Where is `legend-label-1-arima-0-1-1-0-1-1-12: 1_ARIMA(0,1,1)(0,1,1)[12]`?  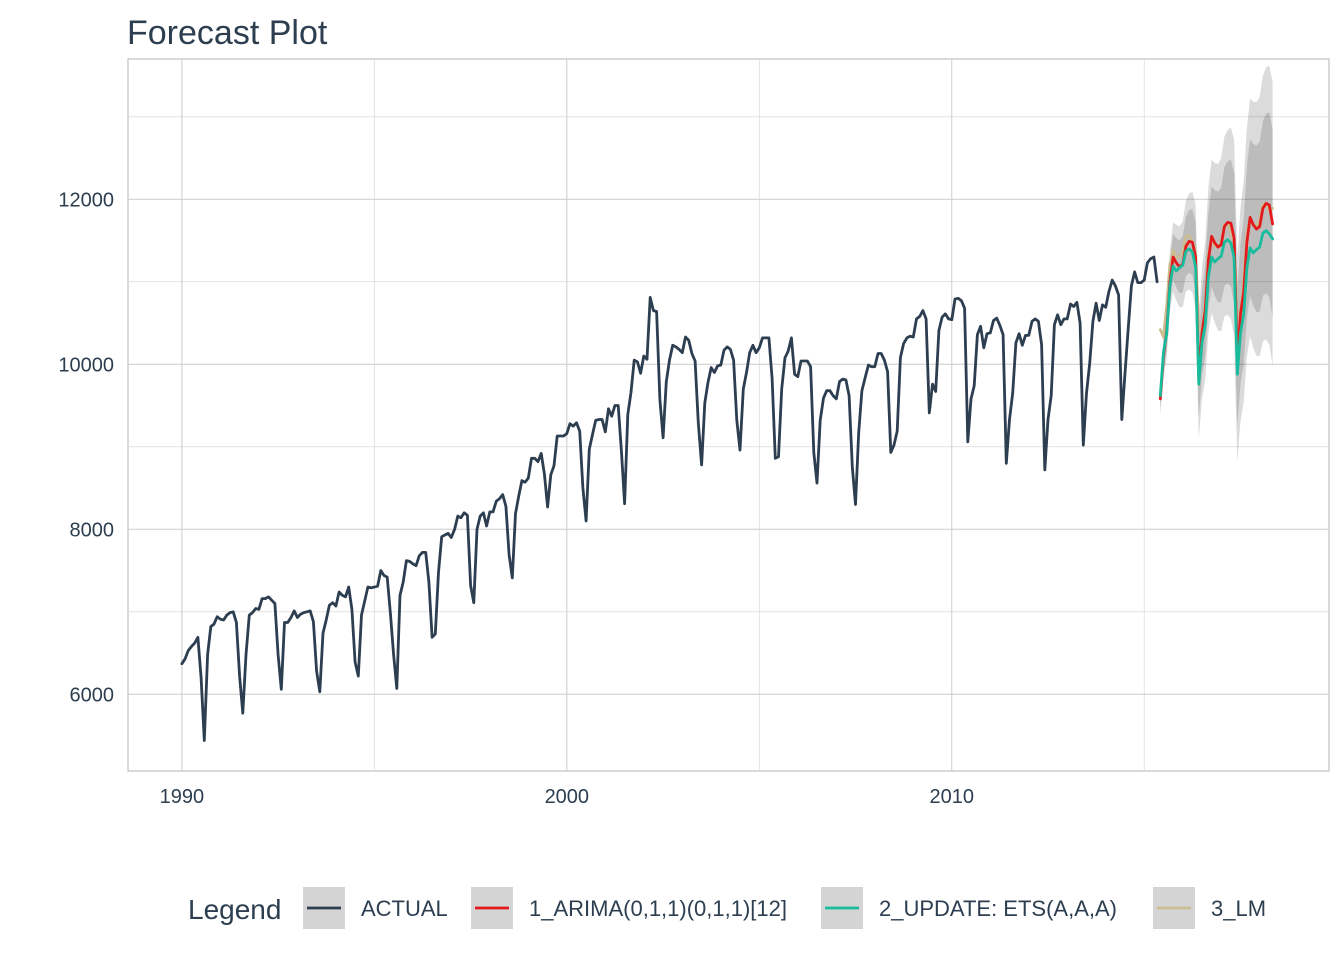
legend-label-1-arima-0-1-1-0-1-1-12: 1_ARIMA(0,1,1)(0,1,1)[12] is located at coordinates (658, 908).